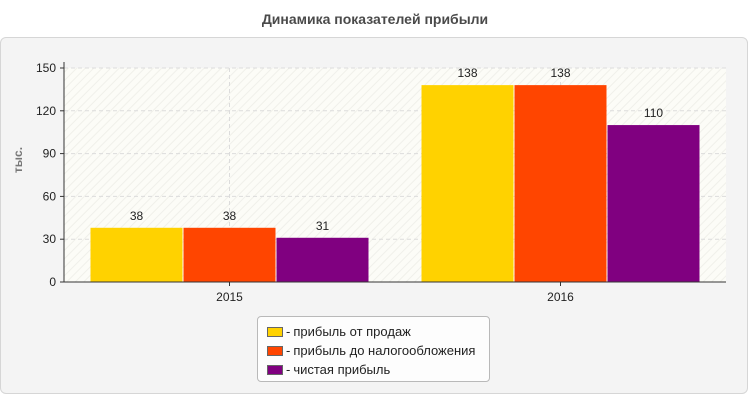 Image resolution: width=750 pixels, height=400 pixels. Describe the element at coordinates (342, 369) in the screenshot. I see `legend-label-net: чистая прибыль` at that location.